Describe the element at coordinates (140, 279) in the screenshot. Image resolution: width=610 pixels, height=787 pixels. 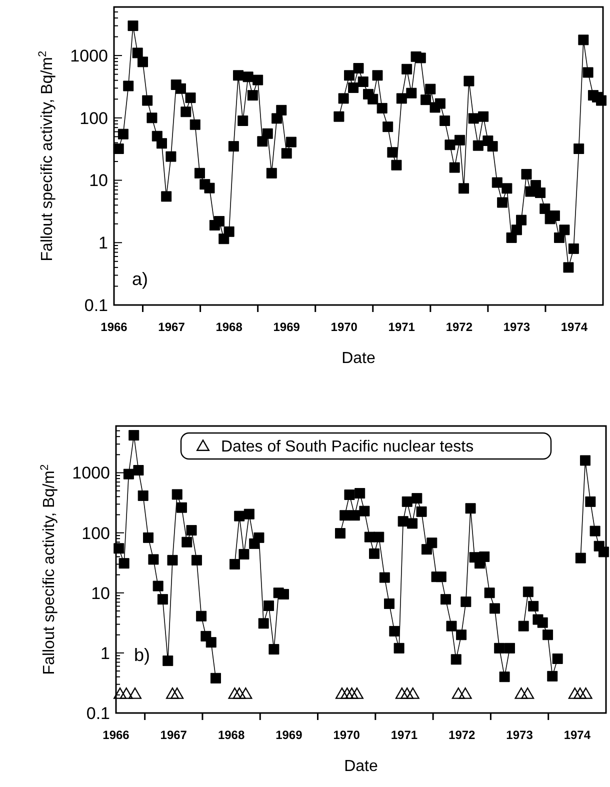
I see `annotation: a)` at that location.